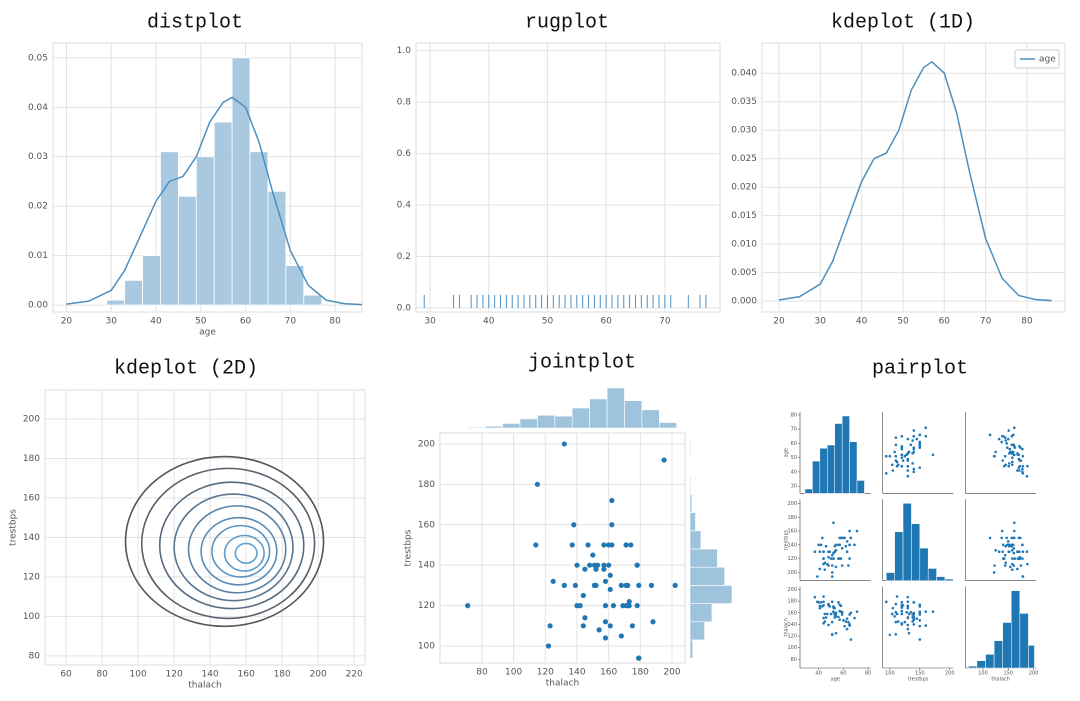 The height and width of the screenshot is (701, 1080). What do you see at coordinates (354, 675) in the screenshot?
I see `x-tick-label: 220` at bounding box center [354, 675].